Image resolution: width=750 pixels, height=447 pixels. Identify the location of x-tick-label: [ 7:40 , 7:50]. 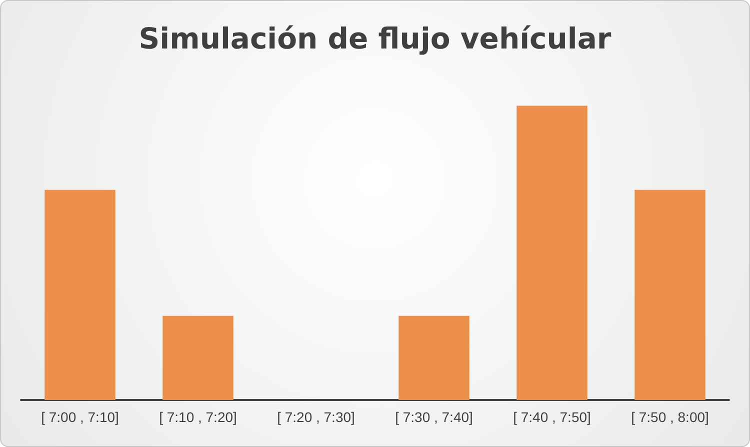
(552, 417).